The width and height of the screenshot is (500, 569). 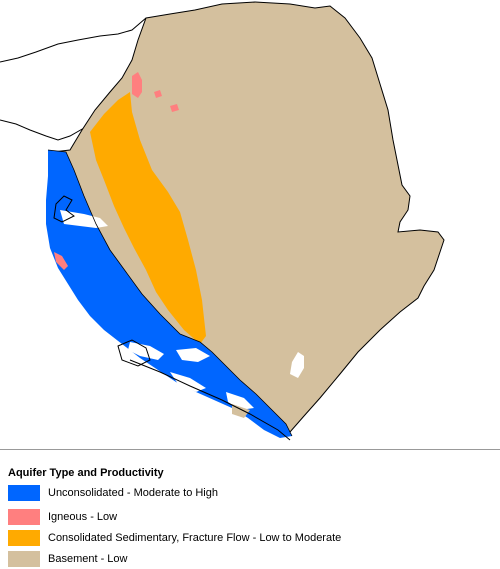 I want to click on legend-swatch-basement, so click(x=24, y=559).